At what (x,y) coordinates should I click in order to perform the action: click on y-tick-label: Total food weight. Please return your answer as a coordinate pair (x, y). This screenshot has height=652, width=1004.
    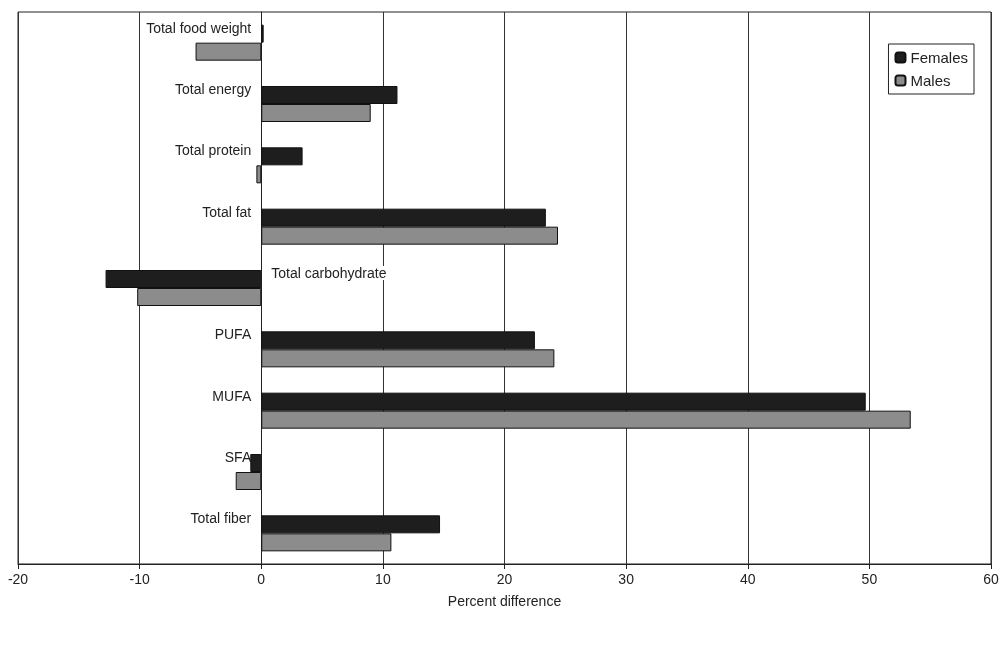
    Looking at the image, I should click on (199, 27).